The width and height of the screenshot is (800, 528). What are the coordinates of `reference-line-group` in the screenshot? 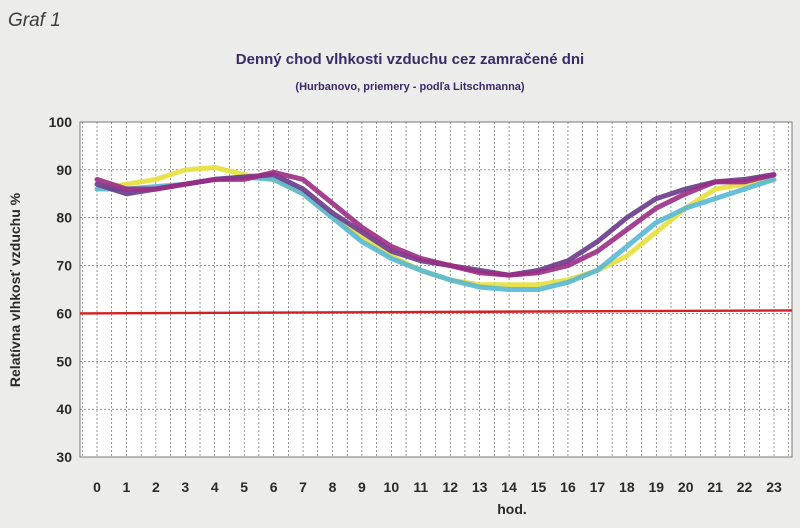 It's located at (436, 312).